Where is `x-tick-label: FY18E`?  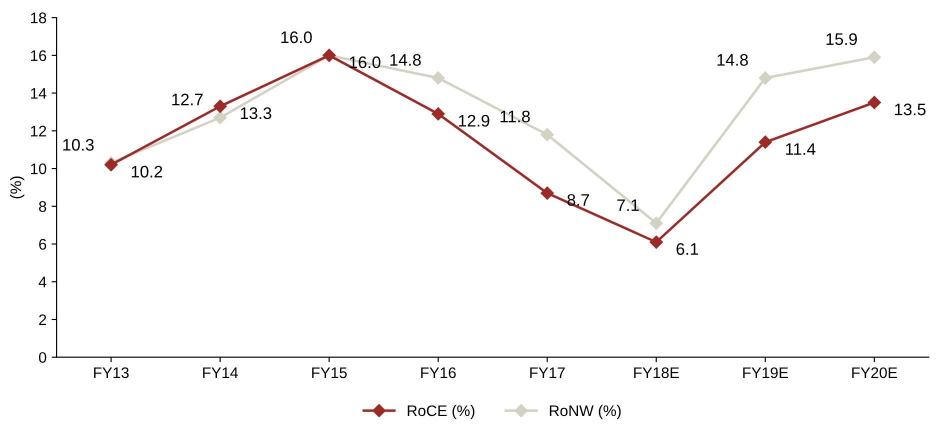 x-tick-label: FY18E is located at coordinates (656, 372).